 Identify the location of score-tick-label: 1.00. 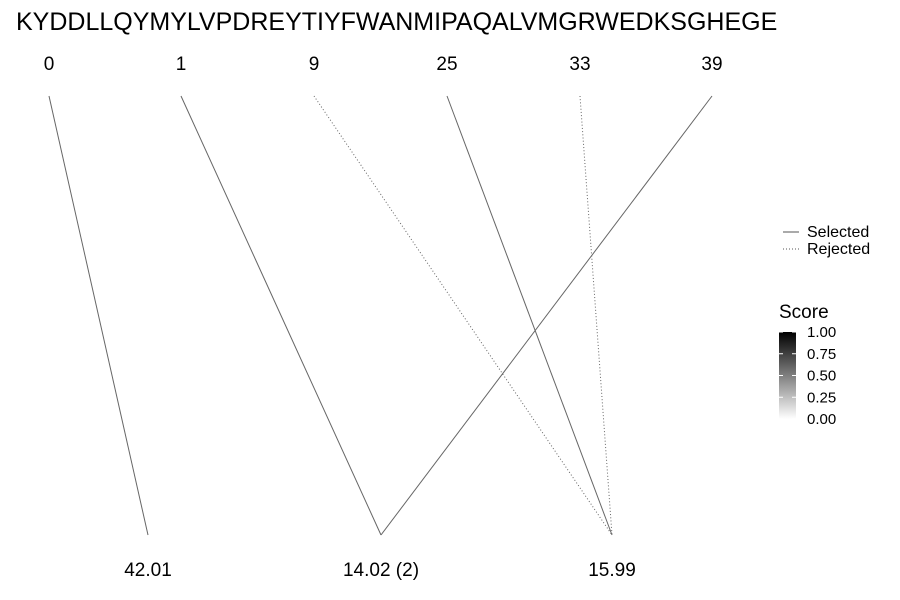
(821, 332).